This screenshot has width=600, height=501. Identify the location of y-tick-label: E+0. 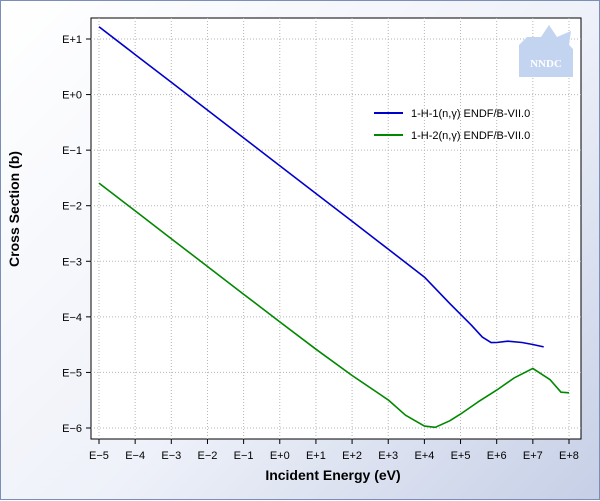
(72, 96).